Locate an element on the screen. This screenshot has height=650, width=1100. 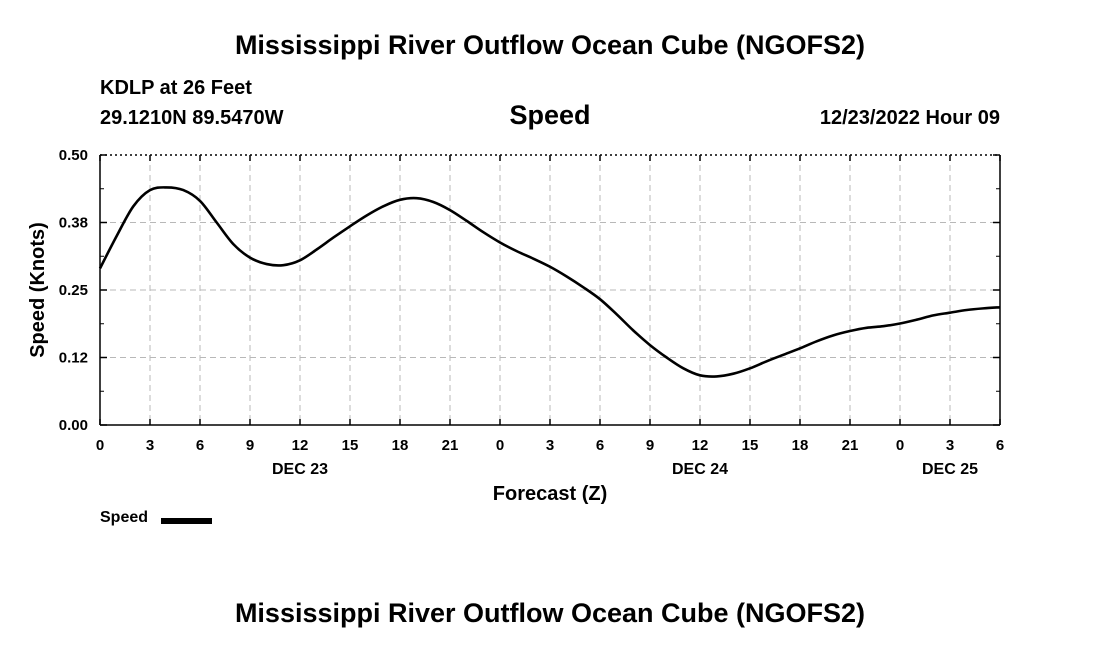
y-axis-title: Speed (Knots) is located at coordinates (38, 290).